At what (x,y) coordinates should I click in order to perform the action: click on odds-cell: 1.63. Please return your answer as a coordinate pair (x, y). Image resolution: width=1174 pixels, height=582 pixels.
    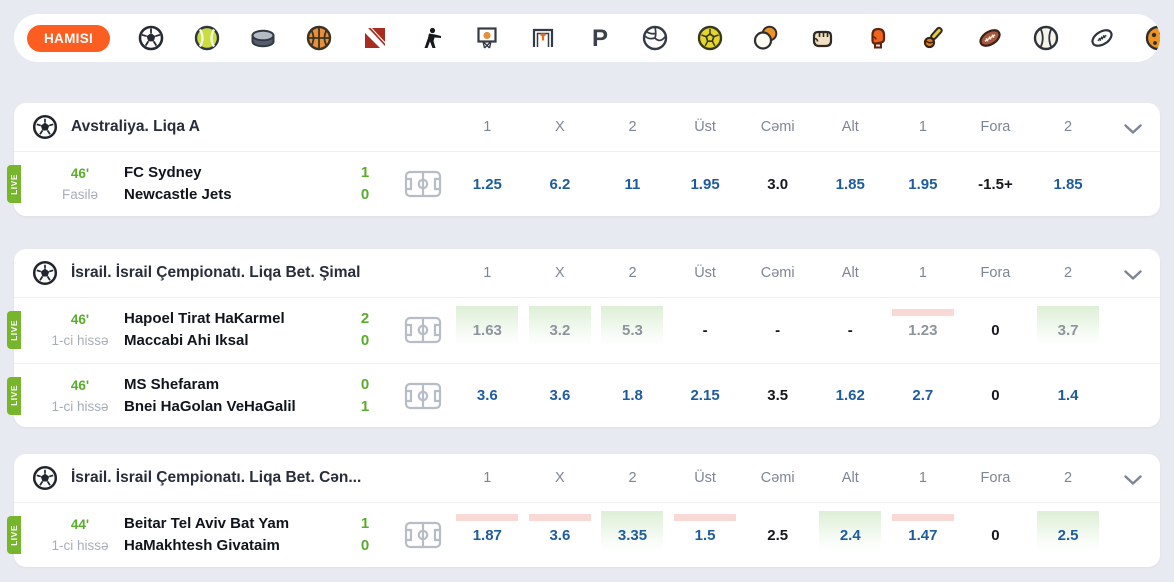
    Looking at the image, I should click on (487, 330).